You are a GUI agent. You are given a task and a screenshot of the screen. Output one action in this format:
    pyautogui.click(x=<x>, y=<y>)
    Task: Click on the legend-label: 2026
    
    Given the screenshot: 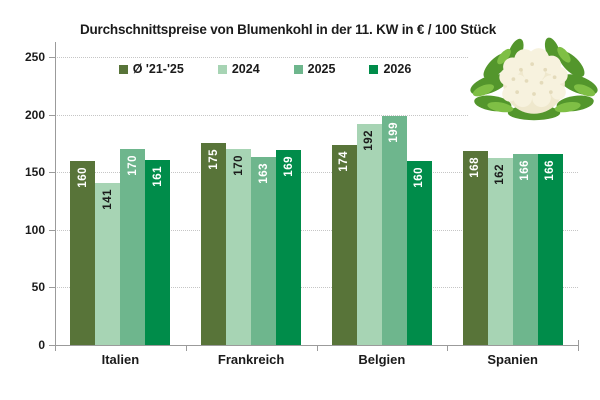 What is the action you would take?
    pyautogui.click(x=397, y=69)
    